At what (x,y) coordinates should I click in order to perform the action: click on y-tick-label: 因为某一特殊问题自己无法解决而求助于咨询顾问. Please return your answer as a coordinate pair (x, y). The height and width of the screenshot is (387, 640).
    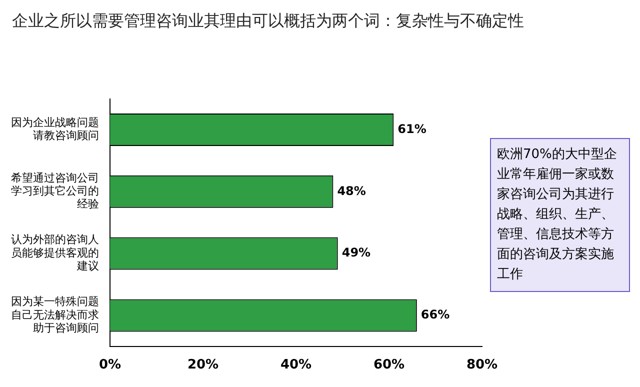
    Looking at the image, I should click on (55, 315).